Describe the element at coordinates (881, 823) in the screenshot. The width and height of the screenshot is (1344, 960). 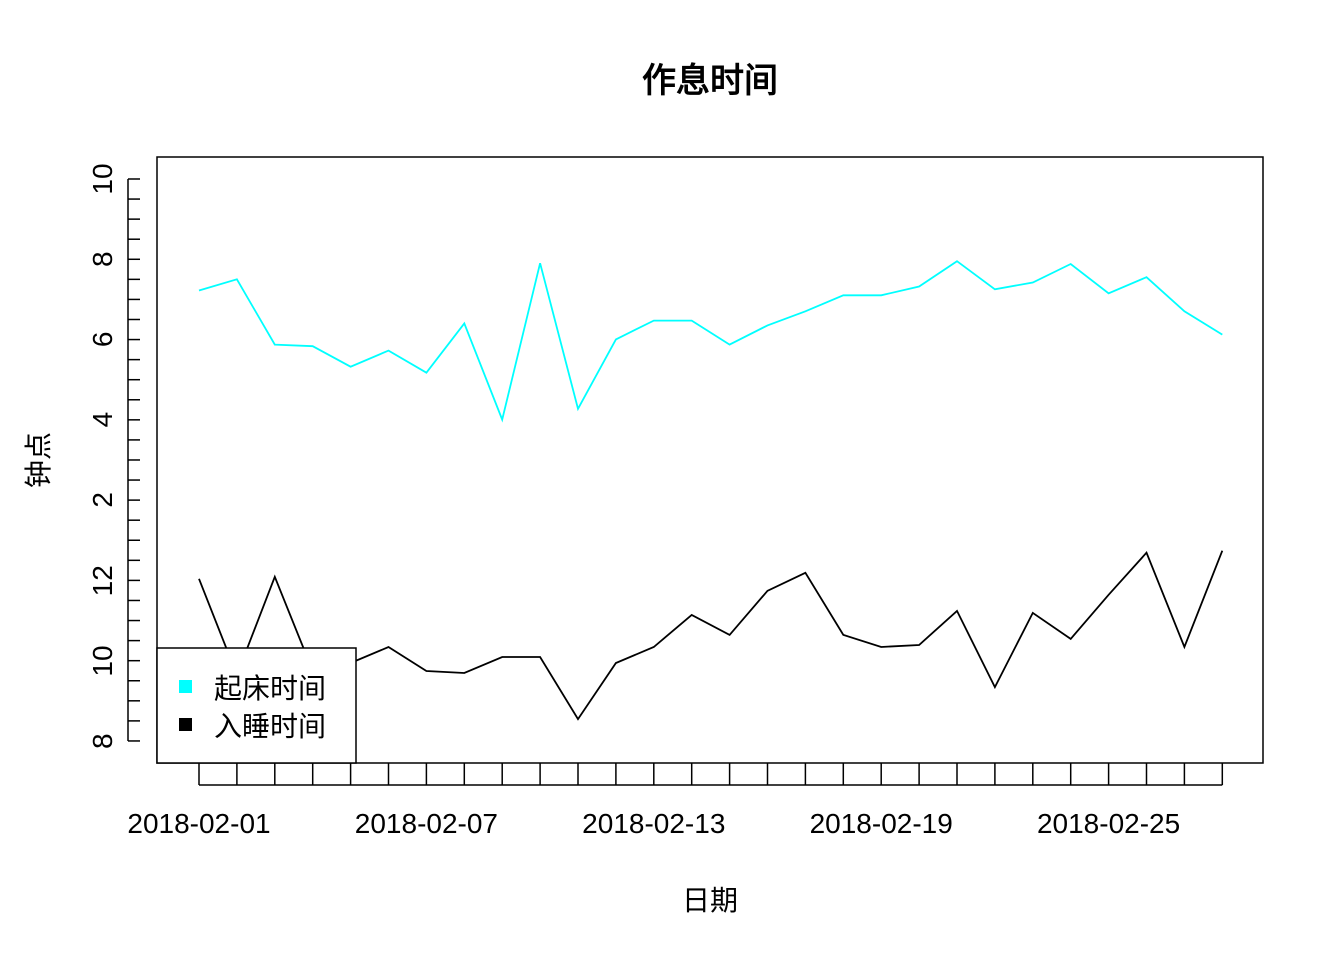
I see `x-tick-label: 2018-02-19` at that location.